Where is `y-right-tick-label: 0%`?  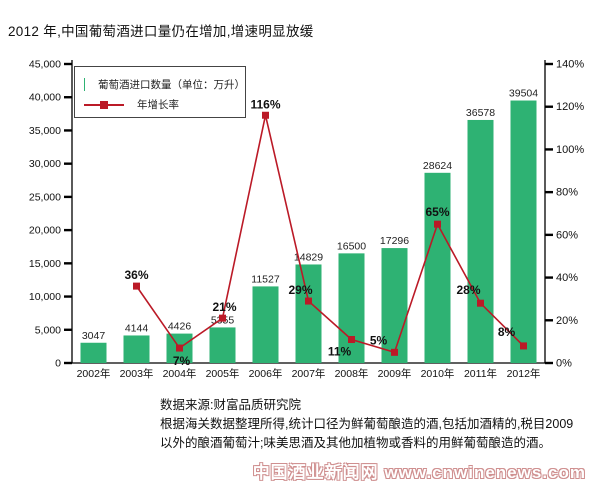 y-right-tick-label: 0% is located at coordinates (564, 364).